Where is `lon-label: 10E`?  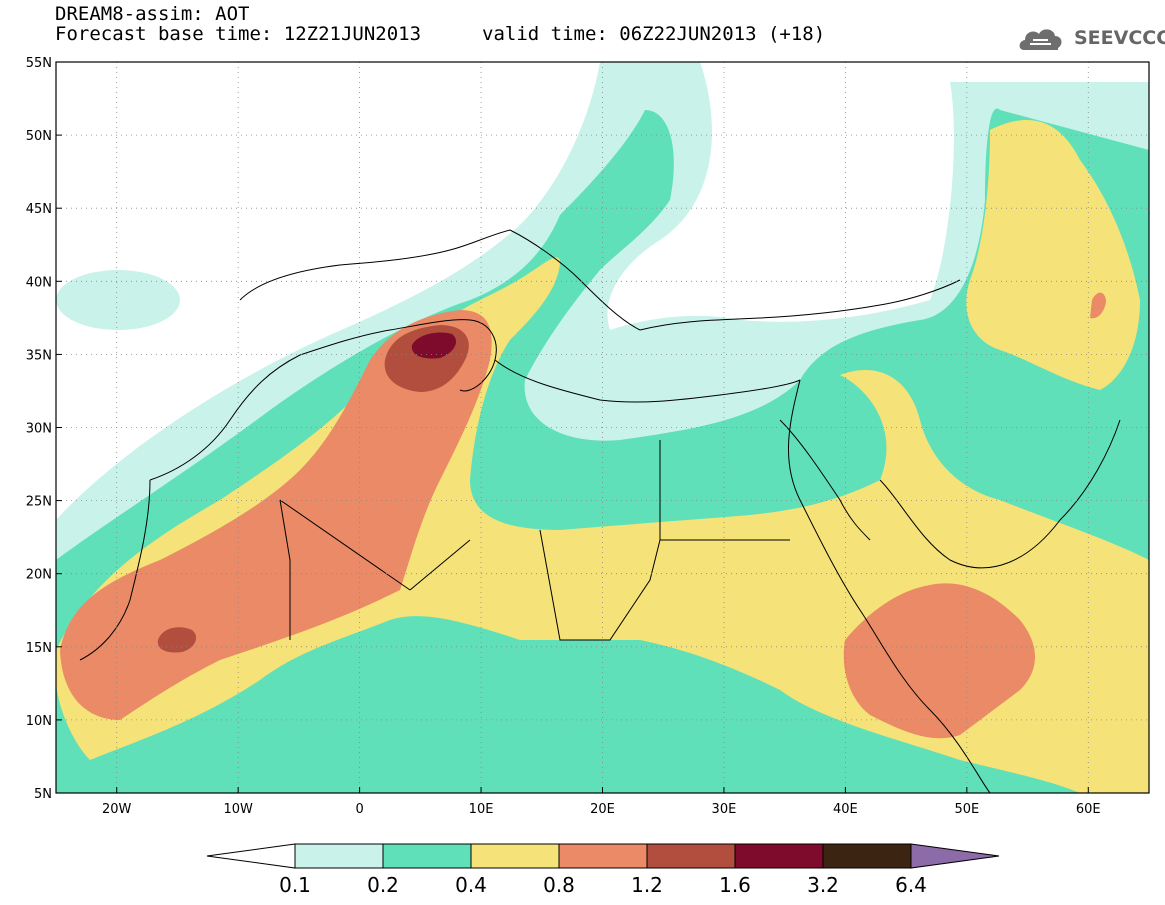 lon-label: 10E is located at coordinates (481, 809).